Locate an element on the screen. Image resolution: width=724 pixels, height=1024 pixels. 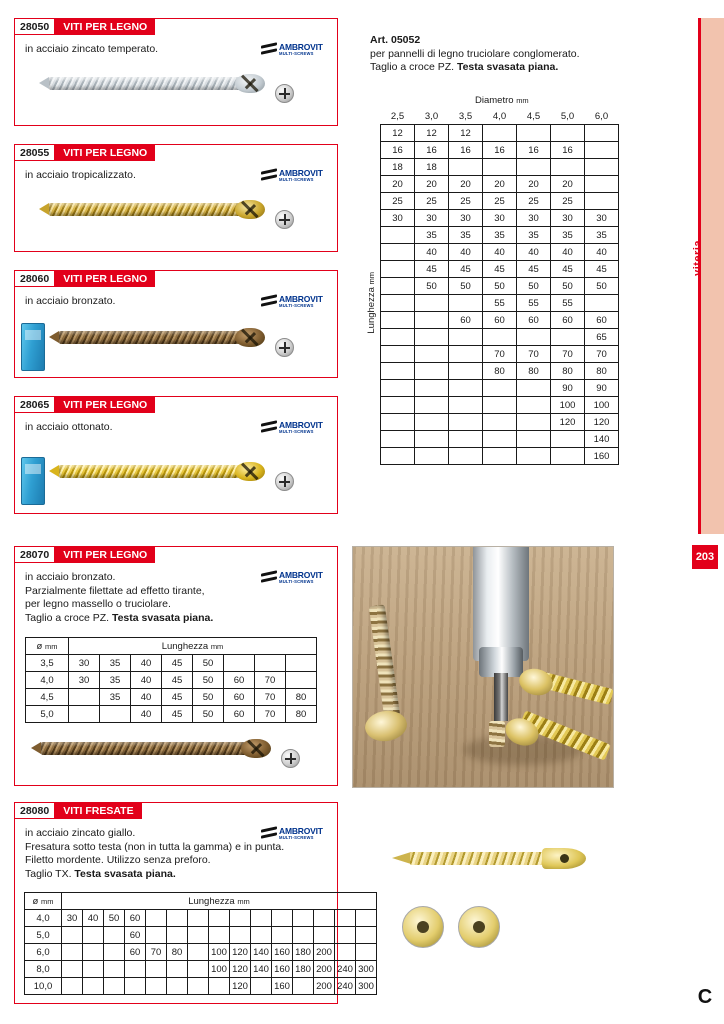
diameter-cell: 4,0 is located at coordinates (43, 918).